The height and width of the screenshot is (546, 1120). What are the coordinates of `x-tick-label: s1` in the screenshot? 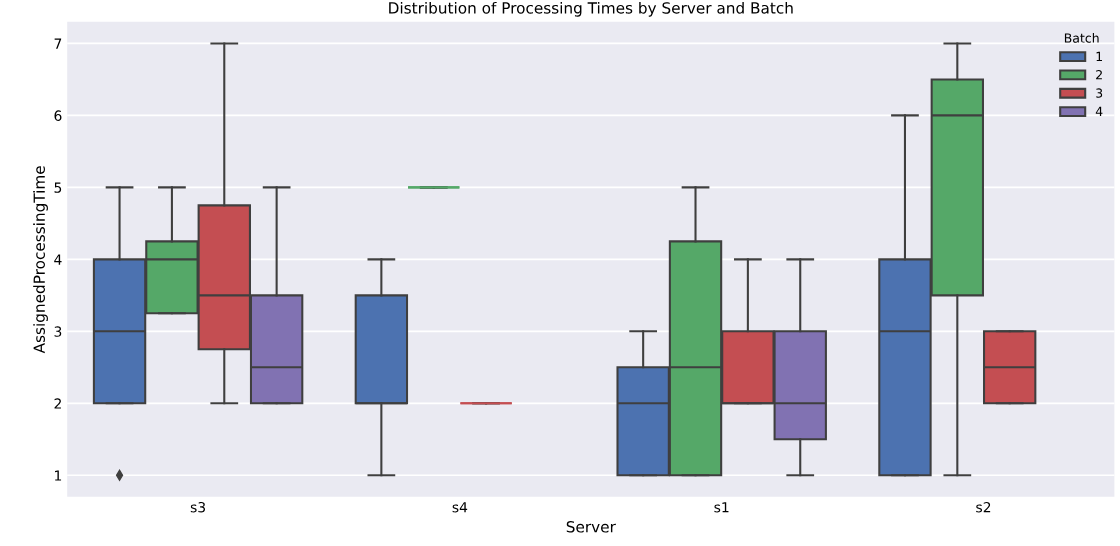 It's located at (721, 507).